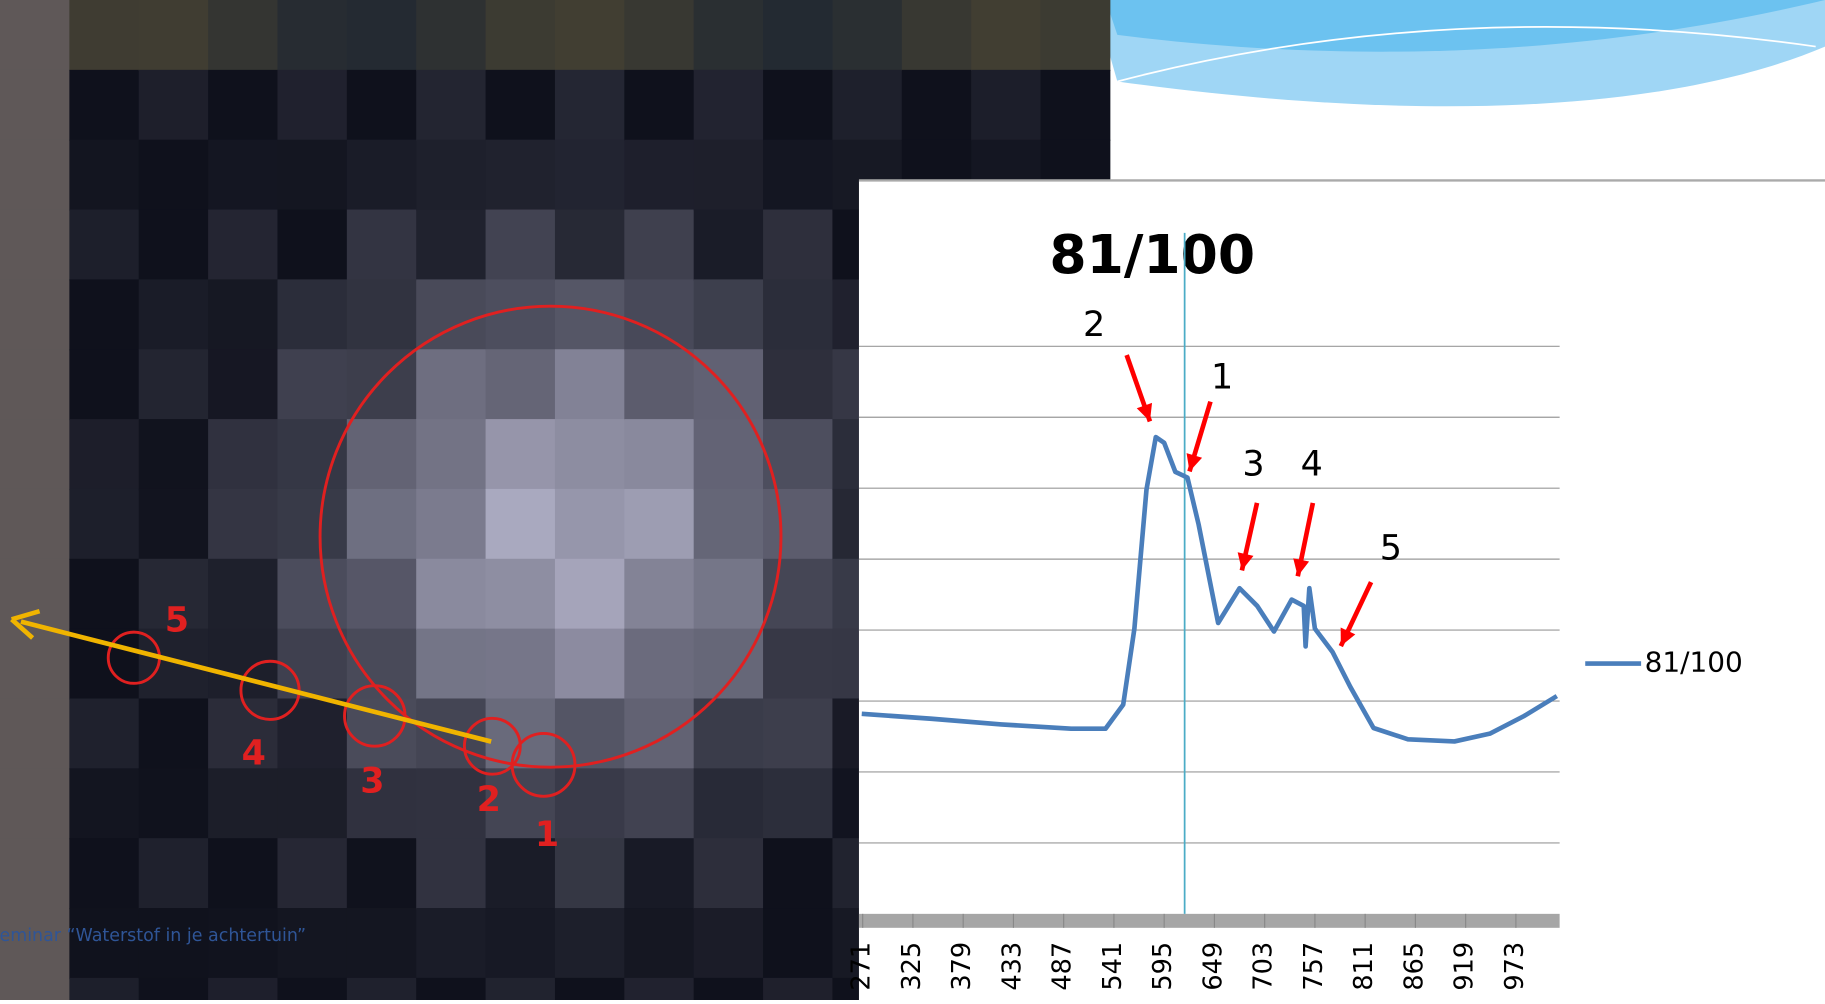 The width and height of the screenshot is (1825, 1004). I want to click on x-tick-label: 865, so click(1414, 966).